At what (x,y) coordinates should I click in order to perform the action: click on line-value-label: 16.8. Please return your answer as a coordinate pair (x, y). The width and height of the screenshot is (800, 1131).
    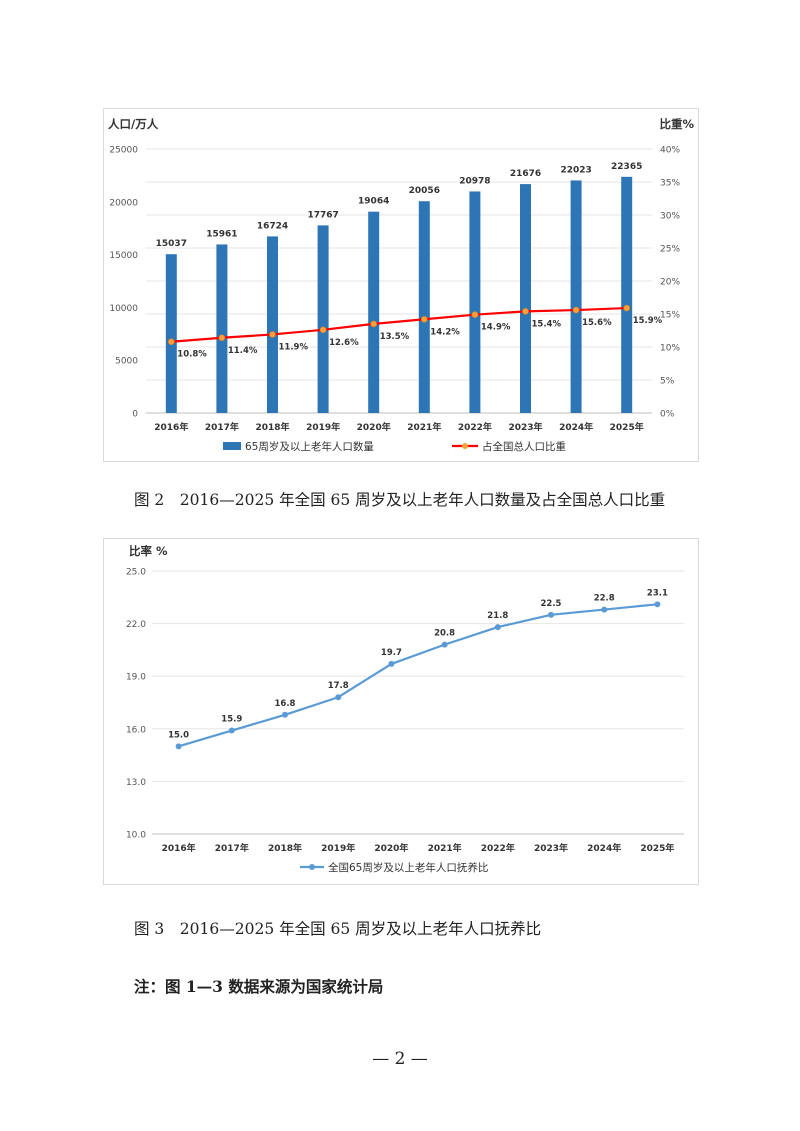
    Looking at the image, I should click on (285, 704).